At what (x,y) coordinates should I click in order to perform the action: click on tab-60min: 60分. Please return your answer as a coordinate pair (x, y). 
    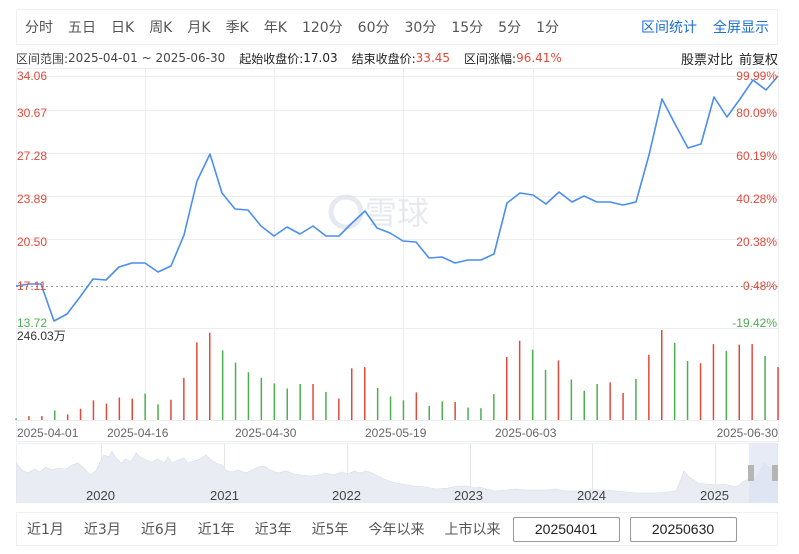
    Looking at the image, I should click on (373, 28).